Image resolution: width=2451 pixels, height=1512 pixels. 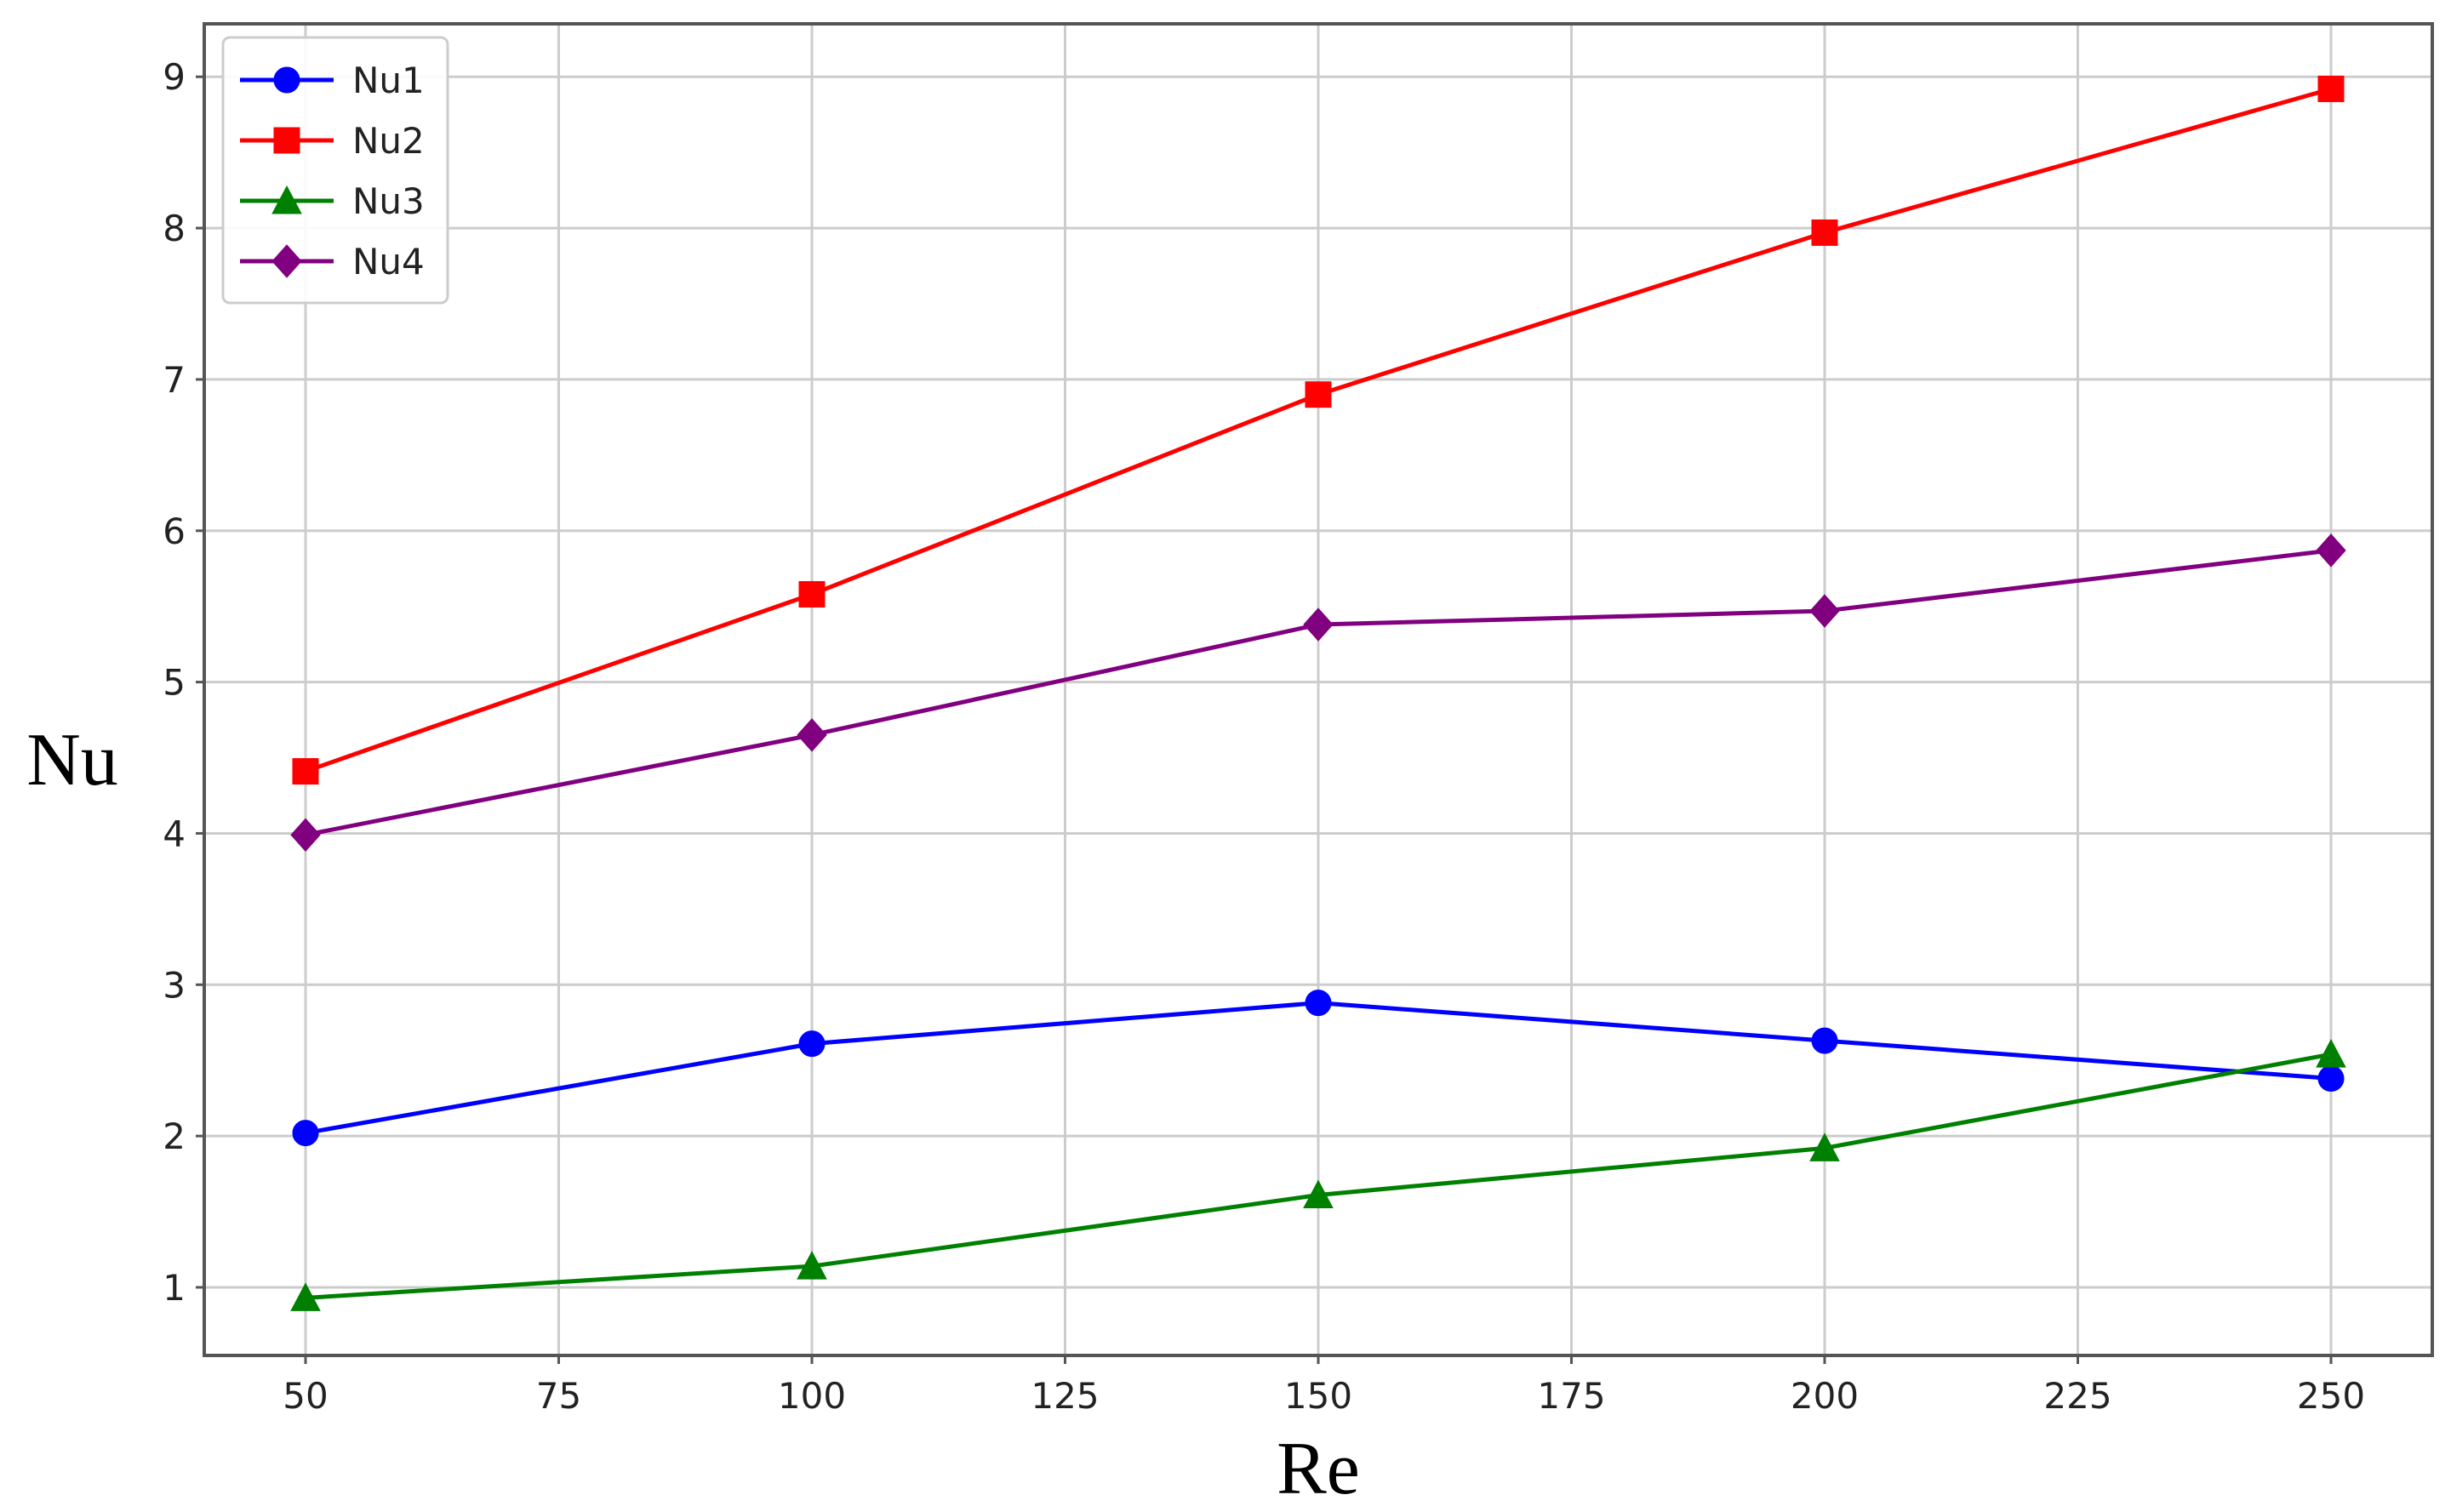 I want to click on x-tick-label: 250, so click(x=2331, y=1396).